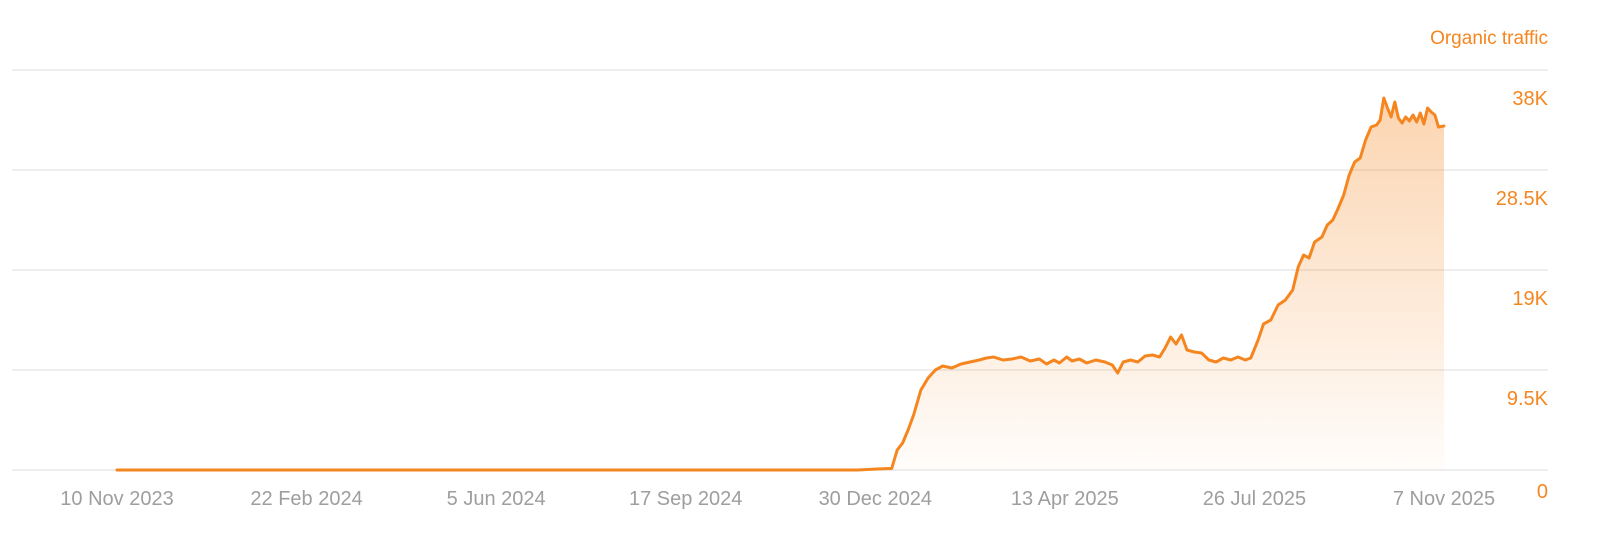  I want to click on y-axis-labels: 0 9.5K 19K 28.5K 38K, so click(1522, 295).